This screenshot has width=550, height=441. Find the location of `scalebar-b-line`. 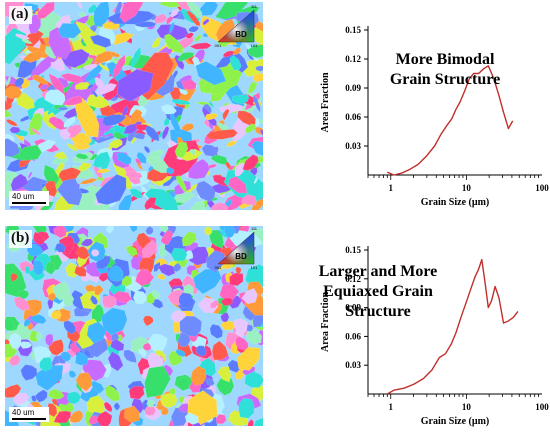

scalebar-b-line is located at coordinates (29, 419).